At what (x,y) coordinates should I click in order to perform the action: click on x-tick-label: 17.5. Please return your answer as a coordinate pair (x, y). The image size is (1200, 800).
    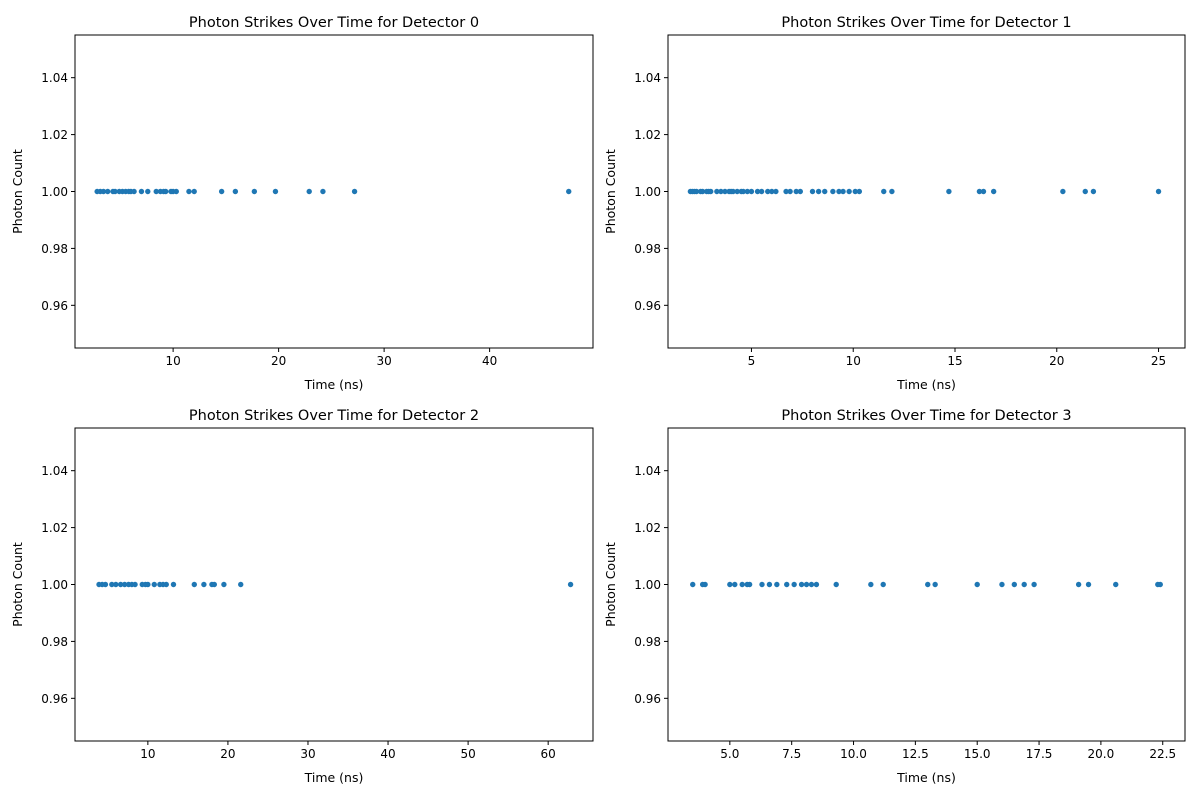
    Looking at the image, I should click on (1039, 754).